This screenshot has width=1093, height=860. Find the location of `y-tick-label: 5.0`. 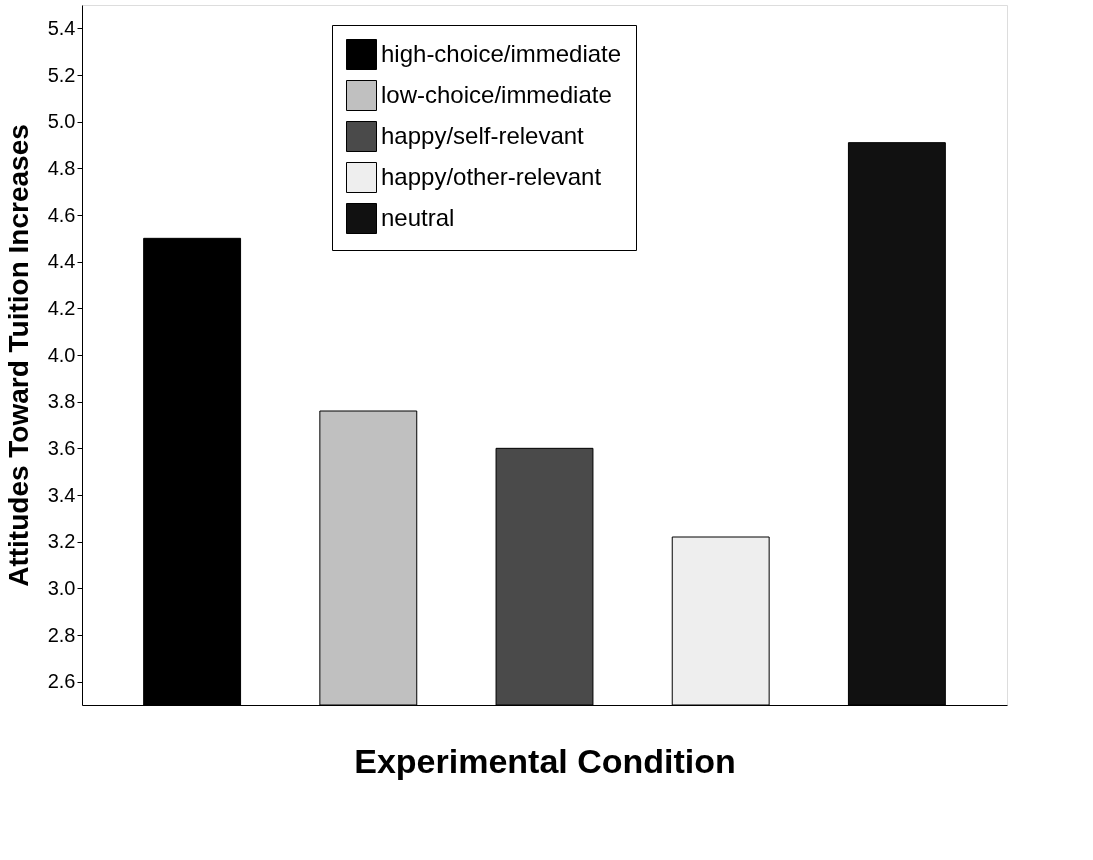

y-tick-label: 5.0 is located at coordinates (61, 121).